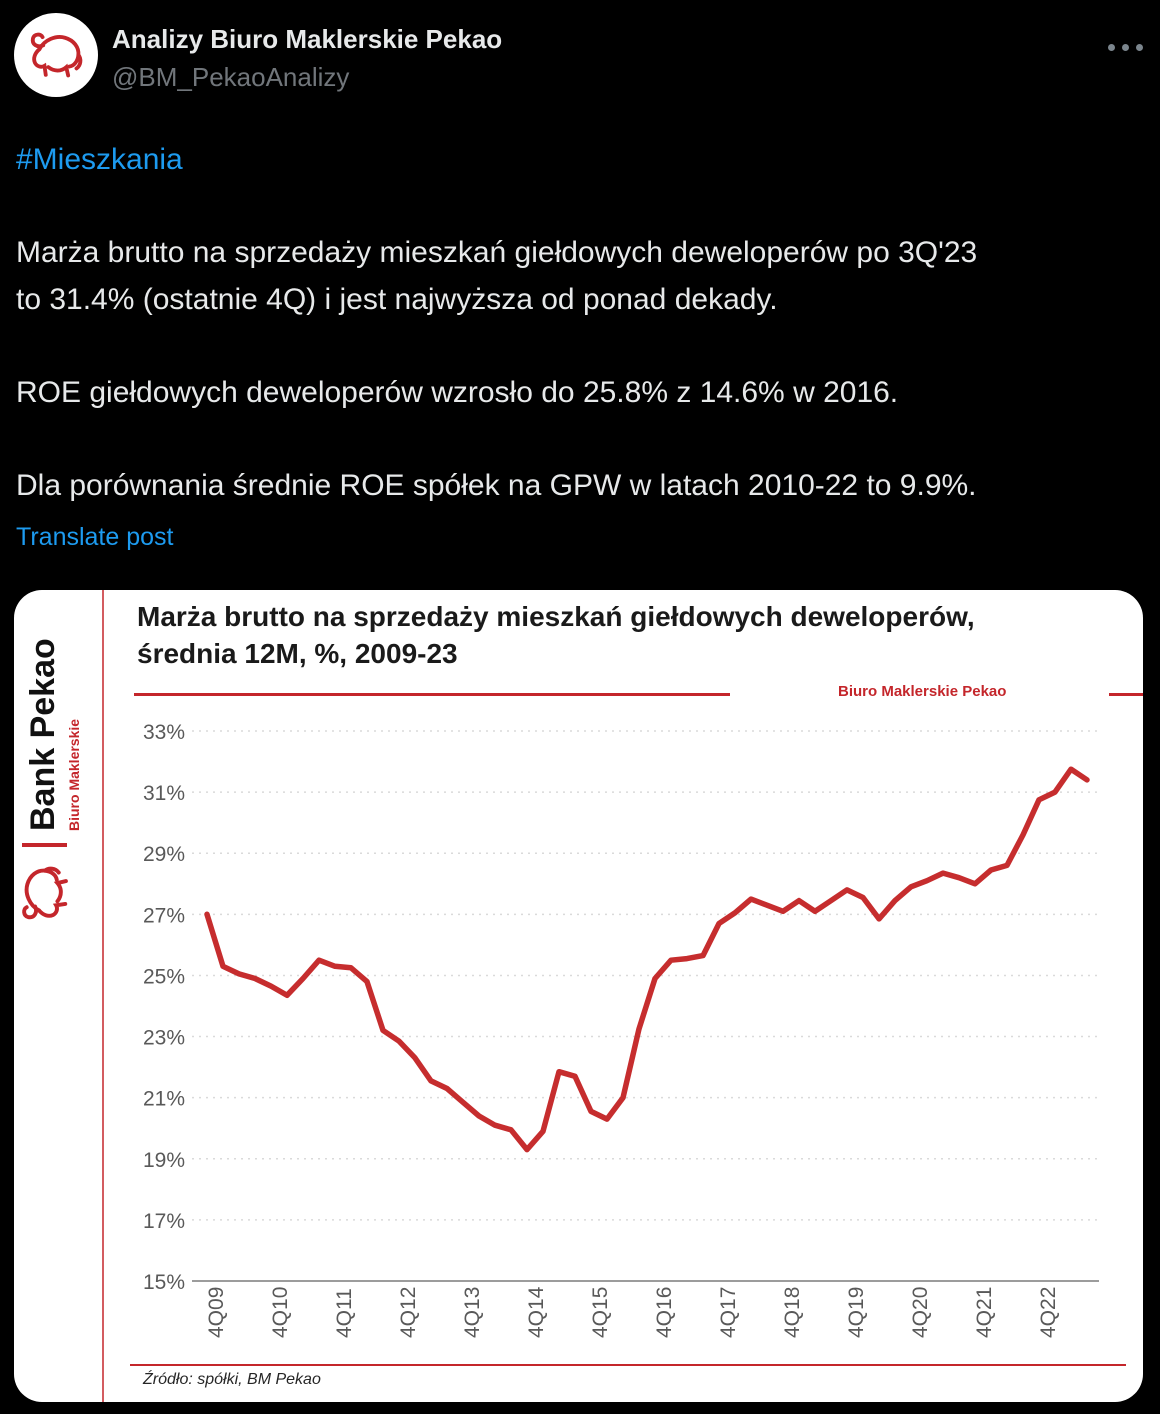 Image resolution: width=1160 pixels, height=1414 pixels. What do you see at coordinates (1126, 694) in the screenshot?
I see `title-underline-right` at bounding box center [1126, 694].